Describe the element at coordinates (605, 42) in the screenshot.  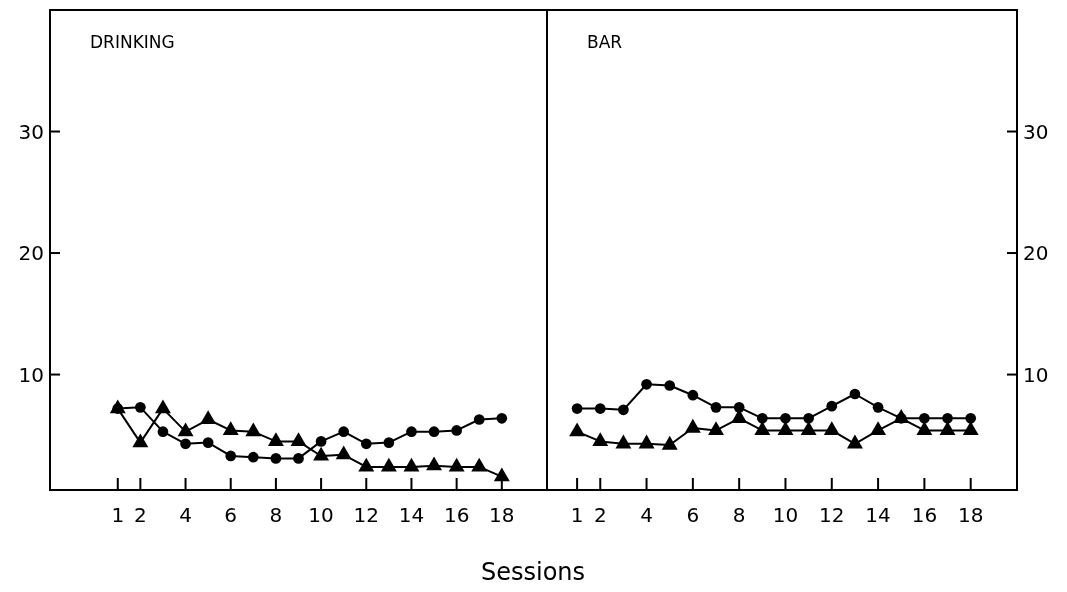
I see `text: BAR` at that location.